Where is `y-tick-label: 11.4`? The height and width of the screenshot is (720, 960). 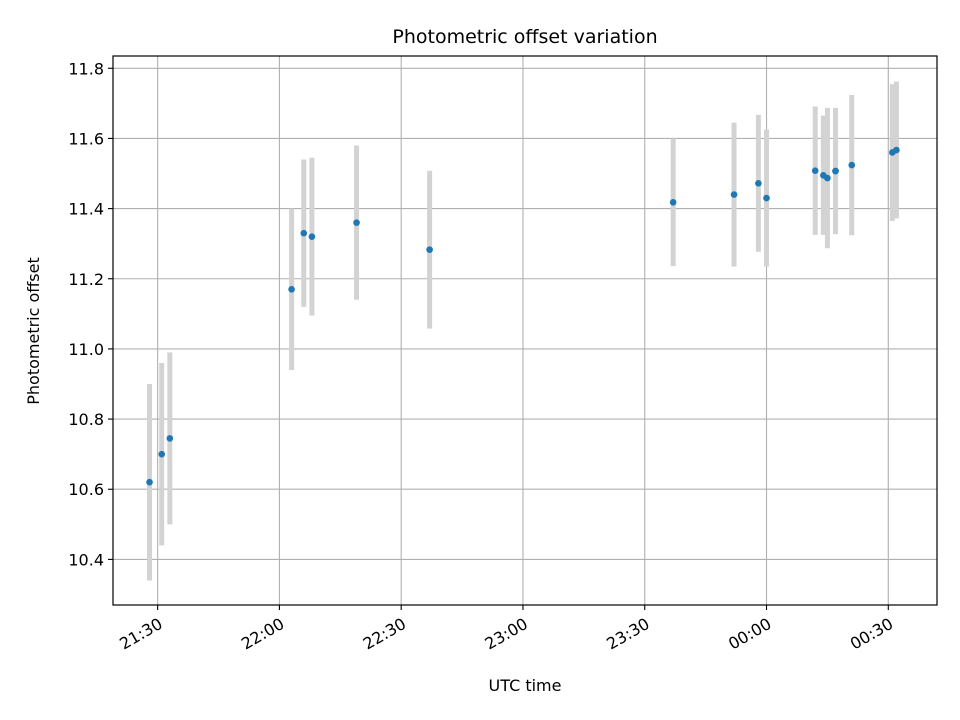
y-tick-label: 11.4 is located at coordinates (86, 209).